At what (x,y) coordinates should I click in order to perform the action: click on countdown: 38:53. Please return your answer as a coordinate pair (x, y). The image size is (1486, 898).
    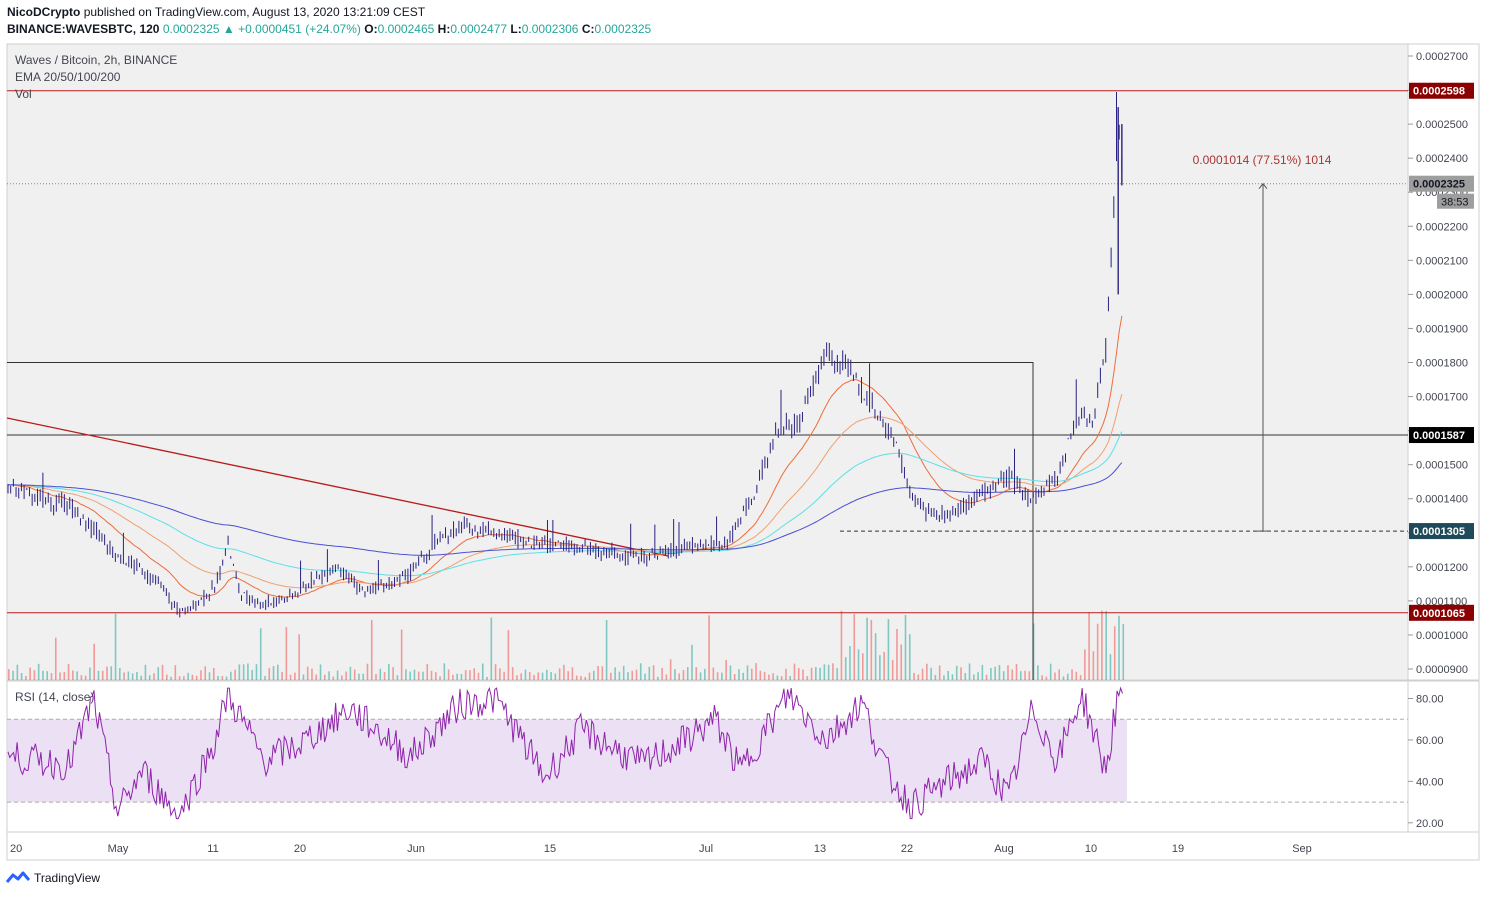
    Looking at the image, I should click on (1455, 203).